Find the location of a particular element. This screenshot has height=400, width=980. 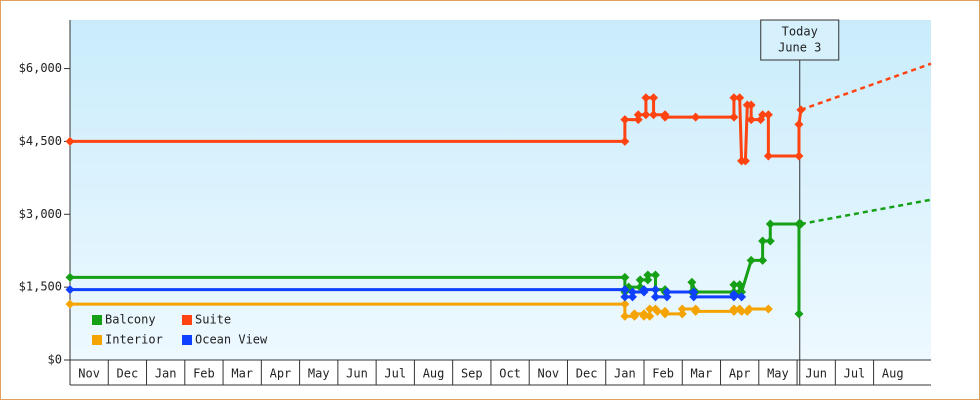

x-tick-label: Mar is located at coordinates (242, 374).